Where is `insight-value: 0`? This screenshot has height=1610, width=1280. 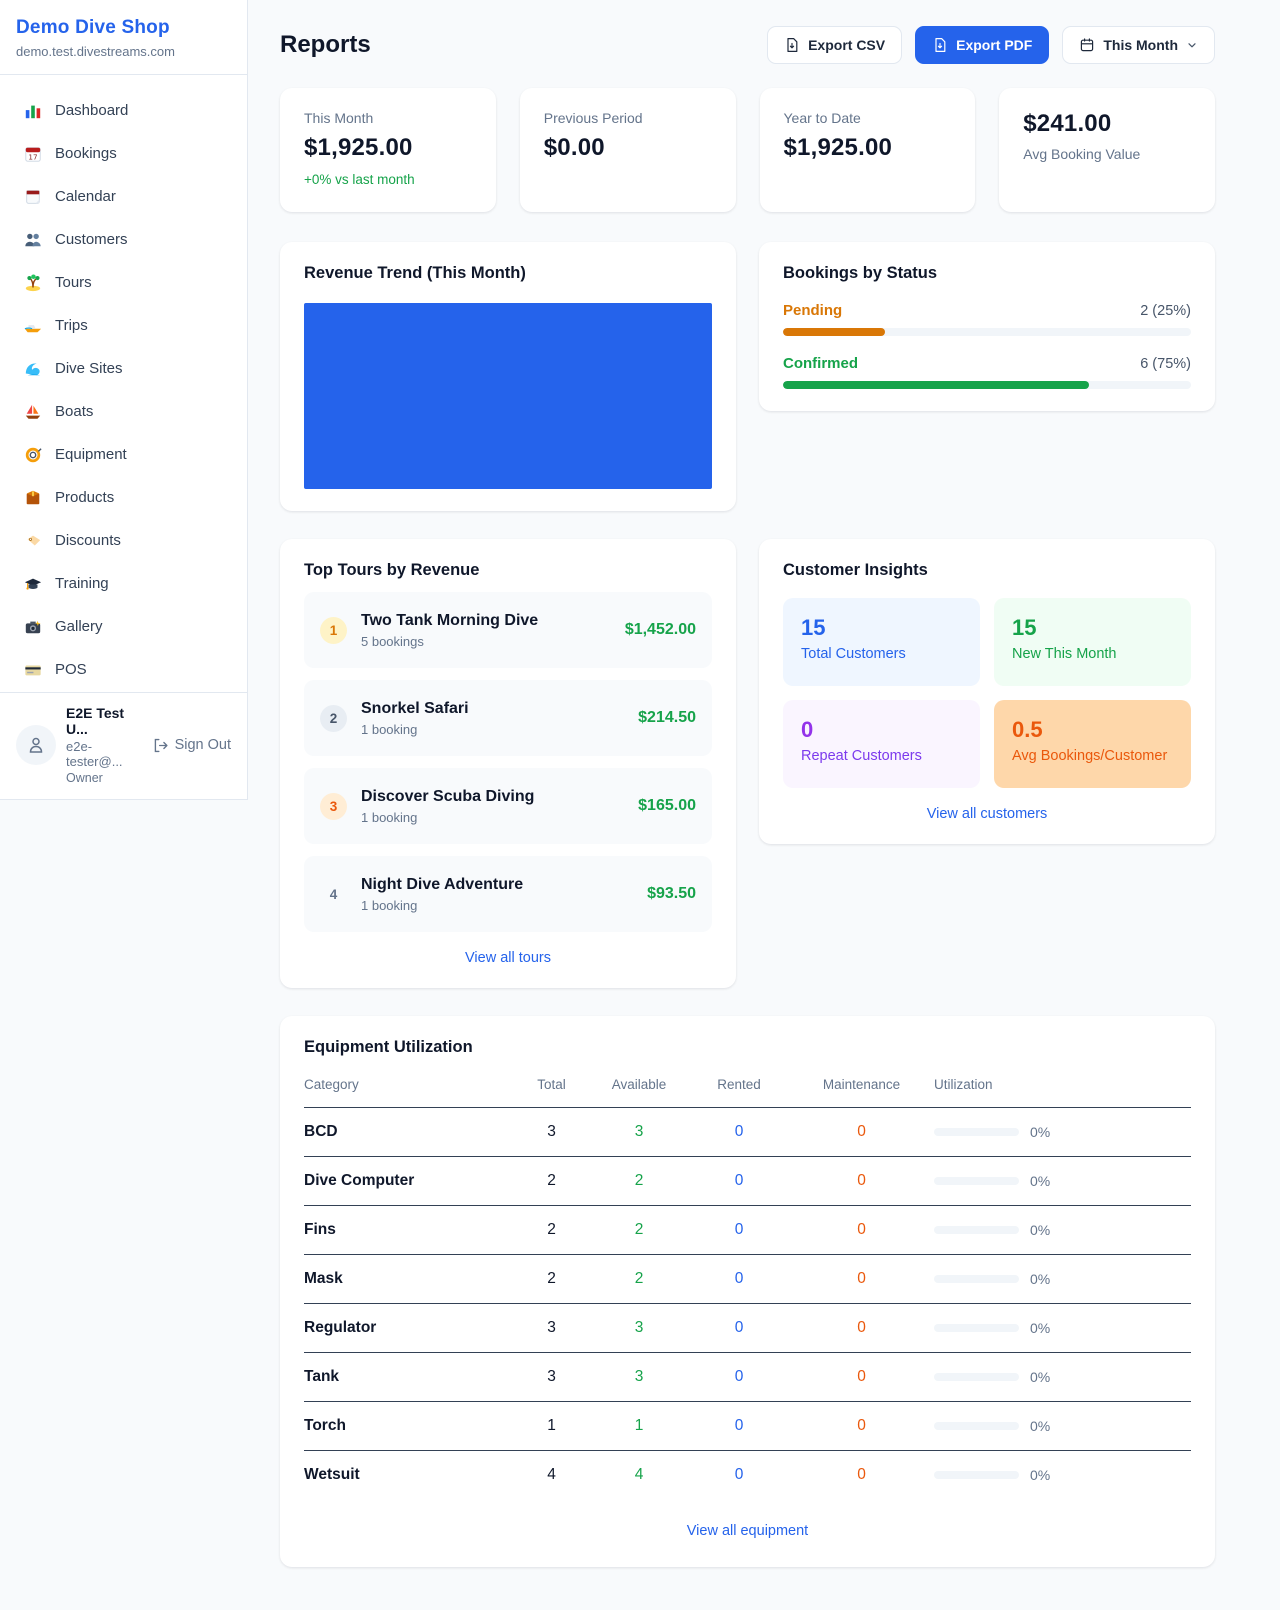 insight-value: 0 is located at coordinates (807, 729).